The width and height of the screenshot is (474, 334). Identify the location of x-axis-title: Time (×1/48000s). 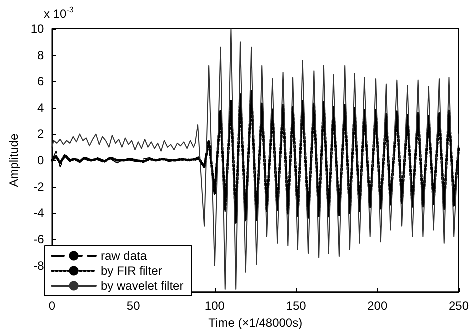
(255, 323).